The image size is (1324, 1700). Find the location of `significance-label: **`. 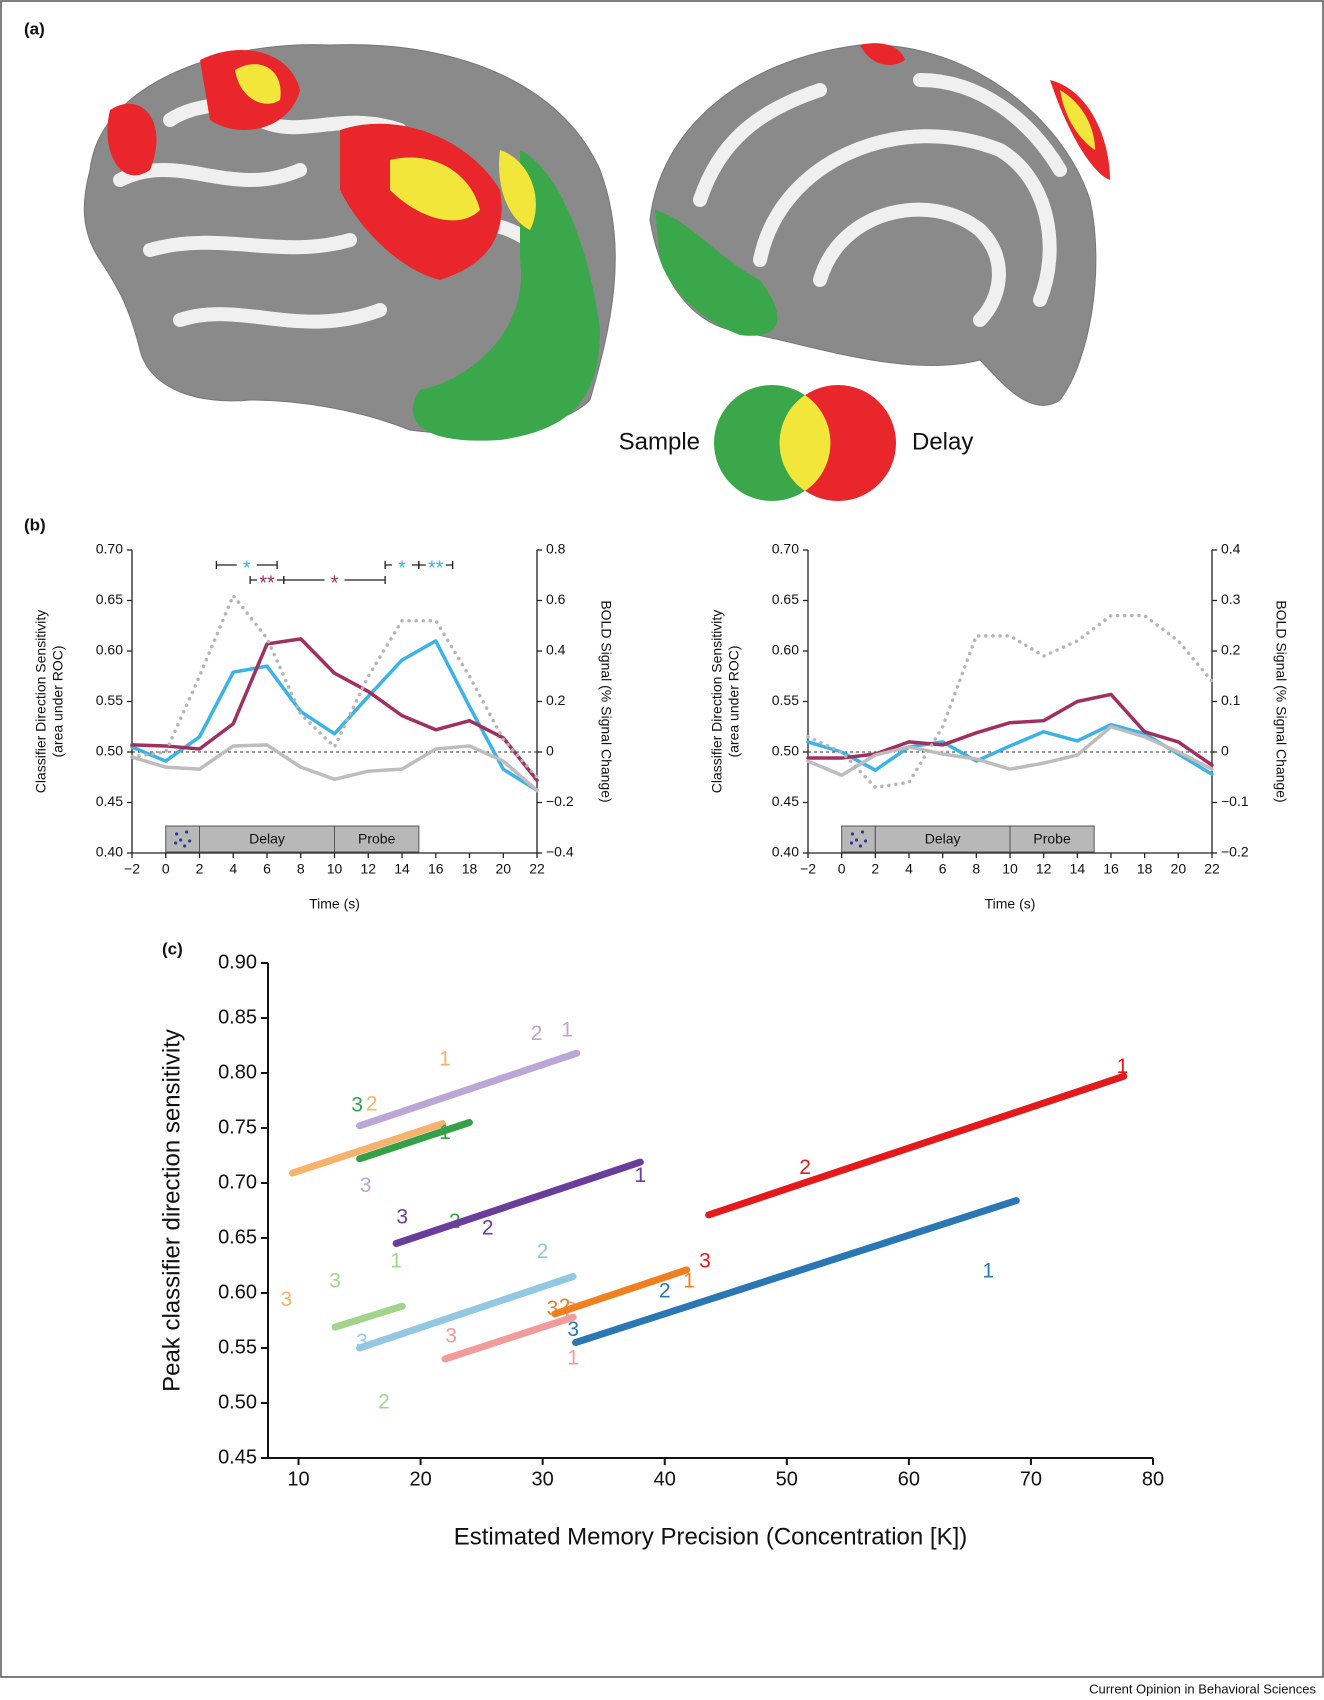

significance-label: ** is located at coordinates (267, 583).